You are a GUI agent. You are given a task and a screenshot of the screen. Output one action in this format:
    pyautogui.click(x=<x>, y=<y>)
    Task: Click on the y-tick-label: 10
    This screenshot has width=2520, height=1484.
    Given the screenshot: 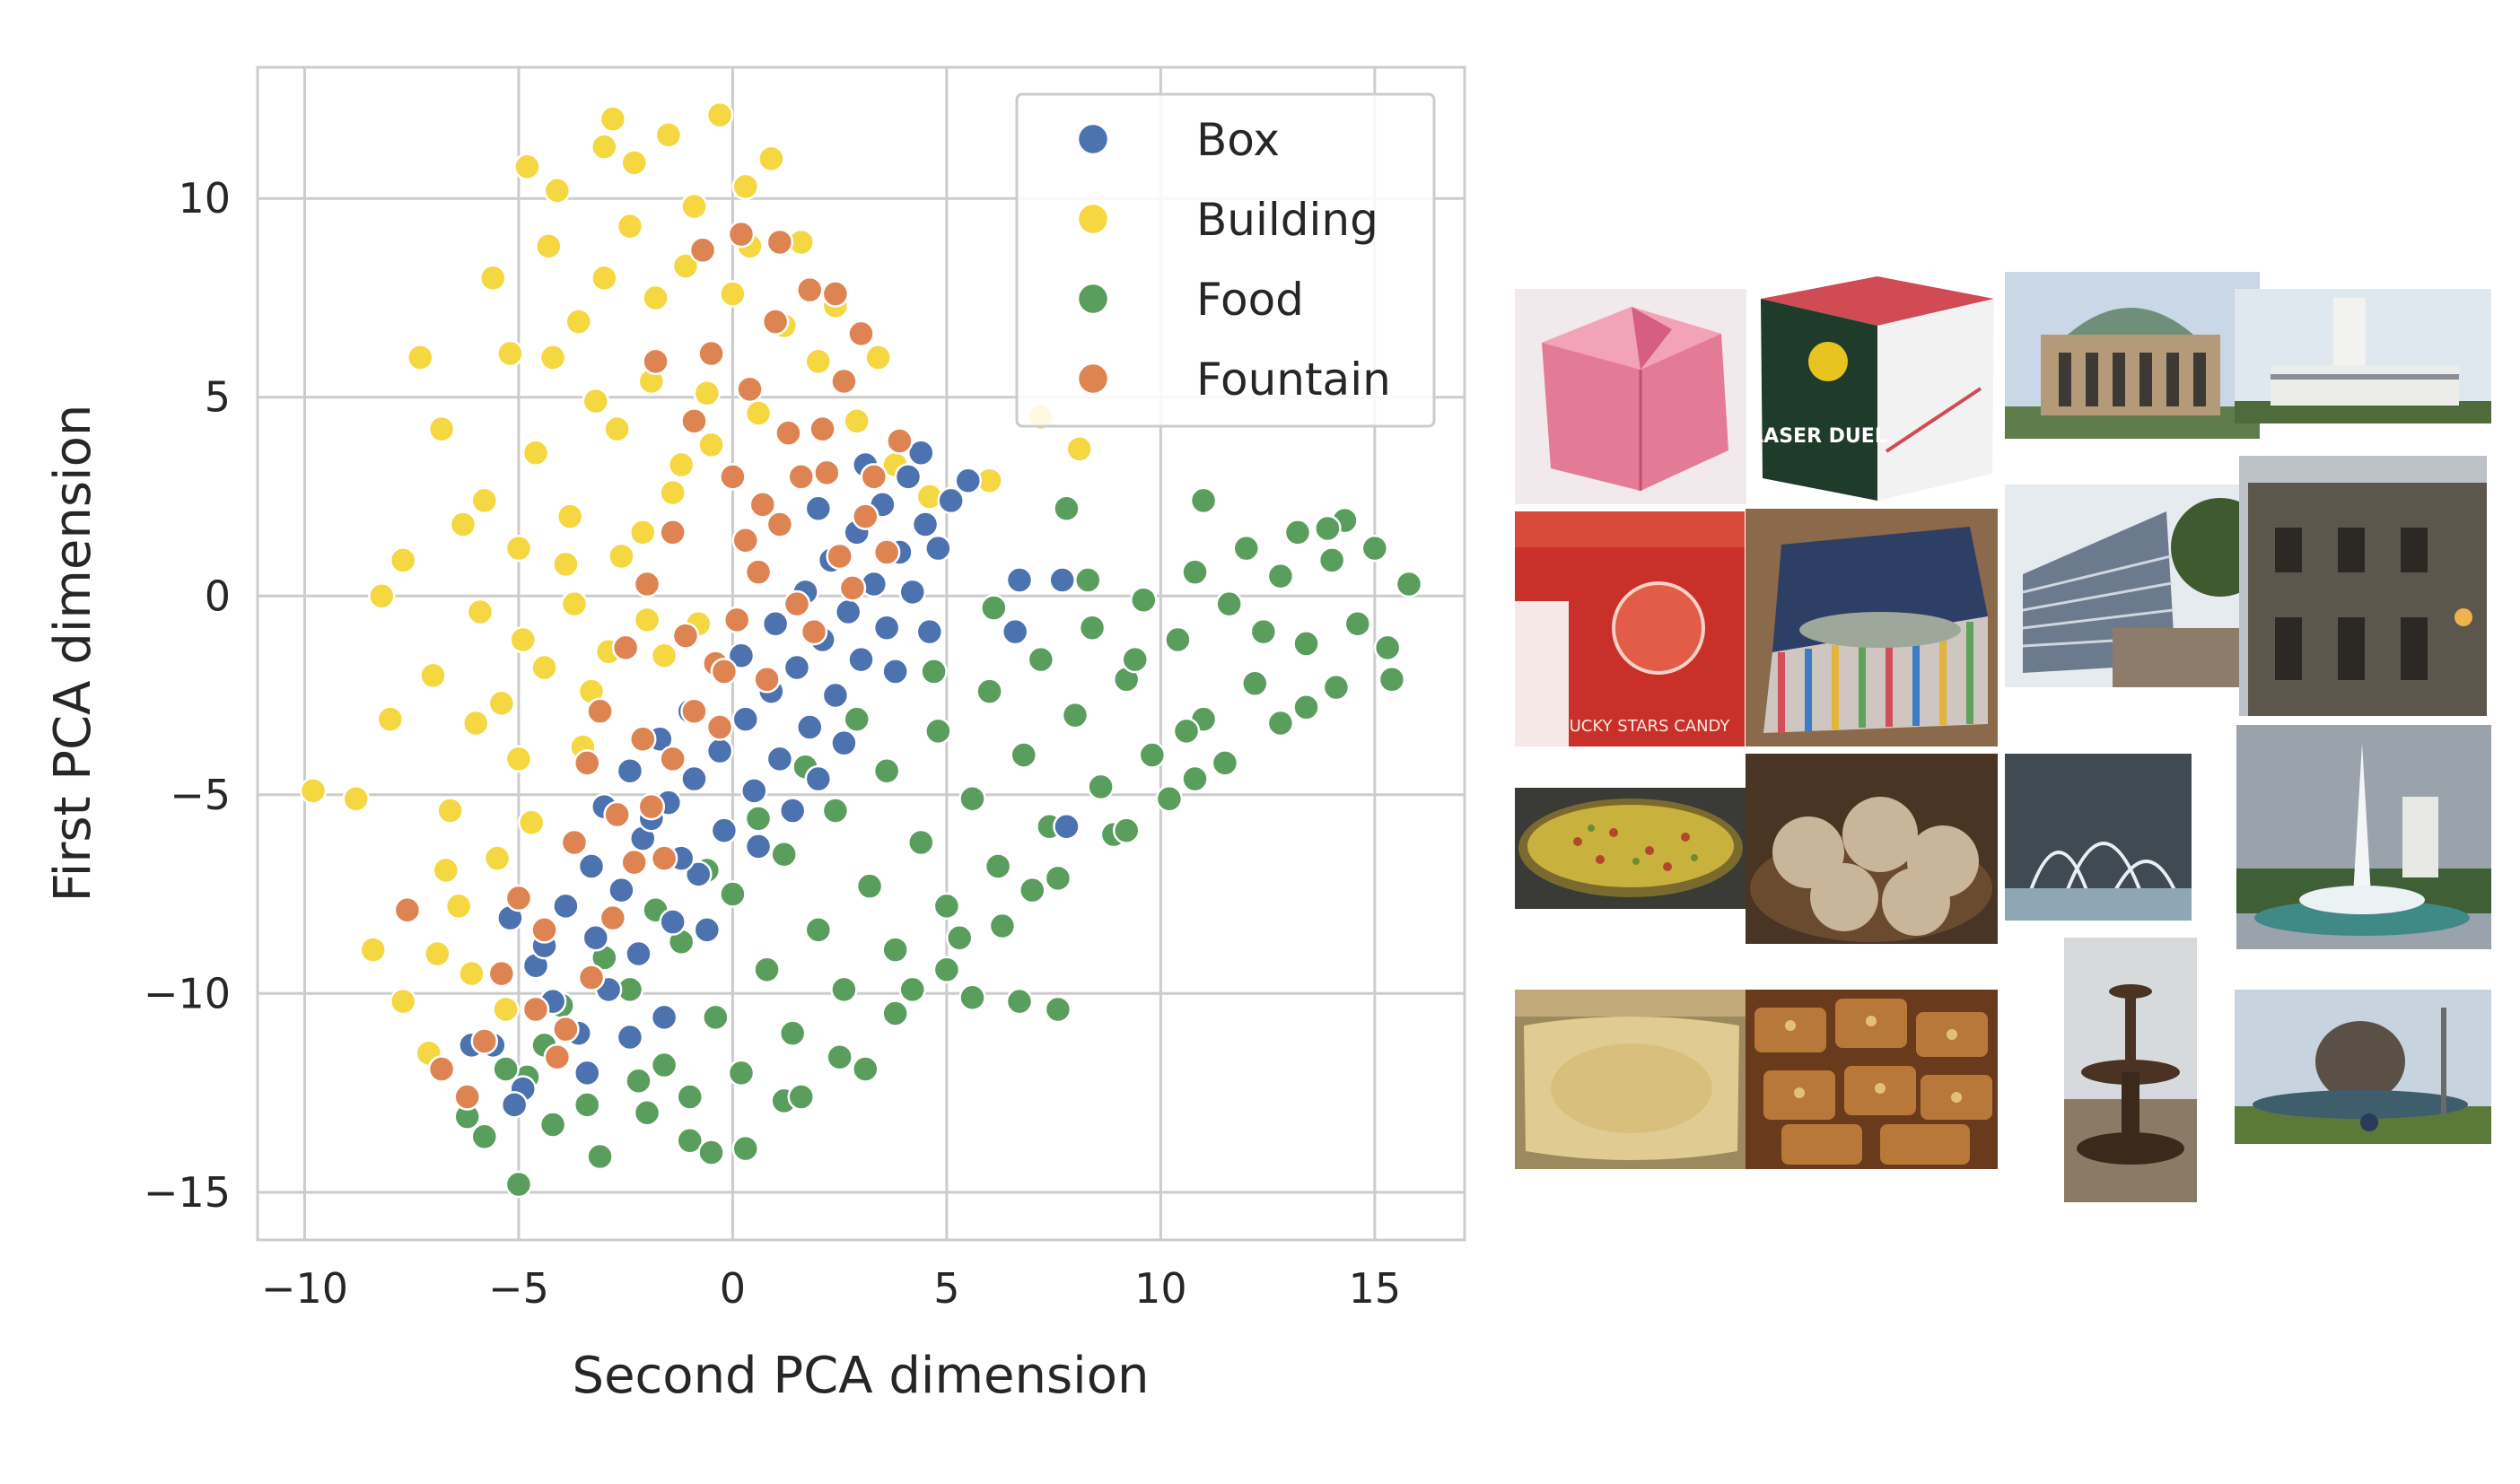 What is the action you would take?
    pyautogui.click(x=204, y=199)
    